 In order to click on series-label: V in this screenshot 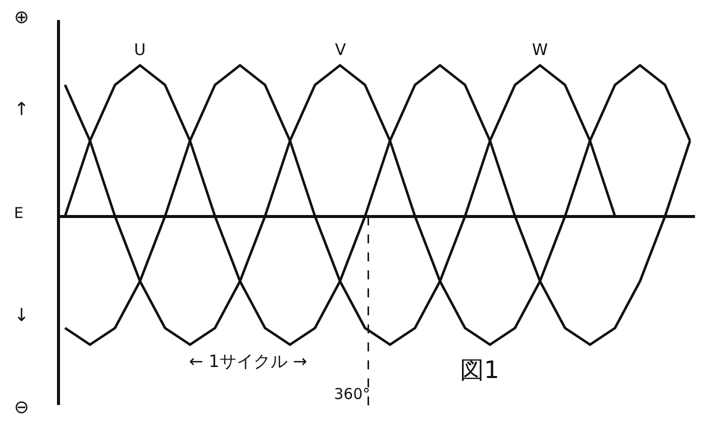, I will do `click(340, 49)`.